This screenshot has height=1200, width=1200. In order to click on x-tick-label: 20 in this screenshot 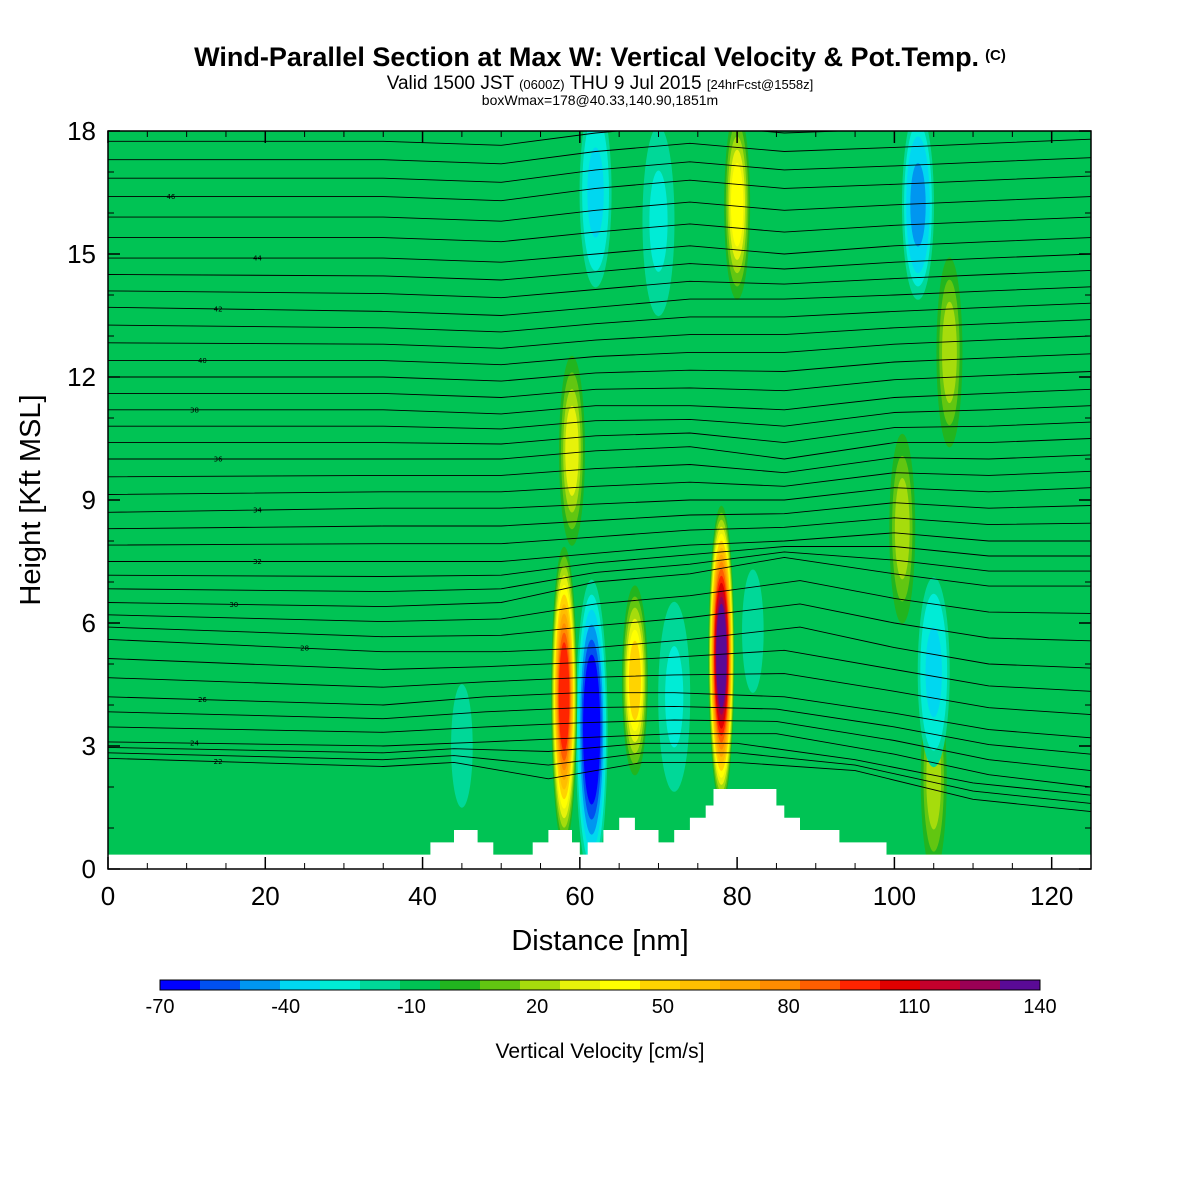, I will do `click(265, 896)`.